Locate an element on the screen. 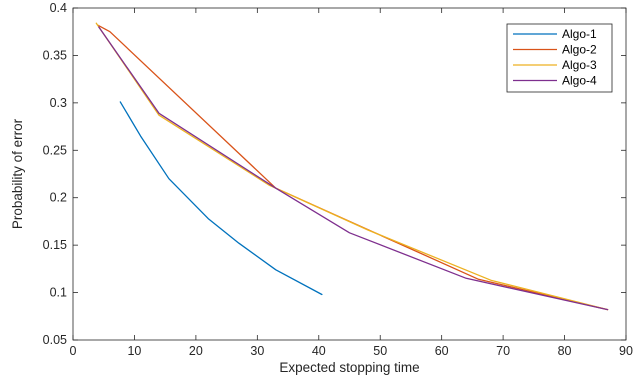 The width and height of the screenshot is (641, 379). y-tick-label: 0.3 is located at coordinates (58, 103).